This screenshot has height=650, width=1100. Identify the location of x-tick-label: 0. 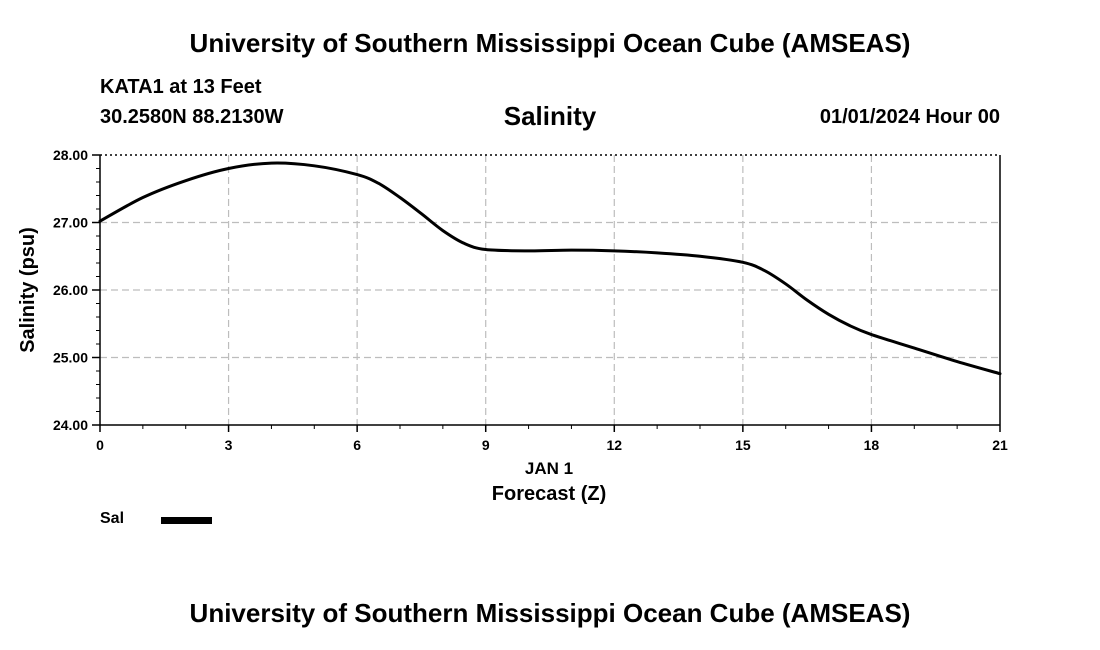
(100, 445).